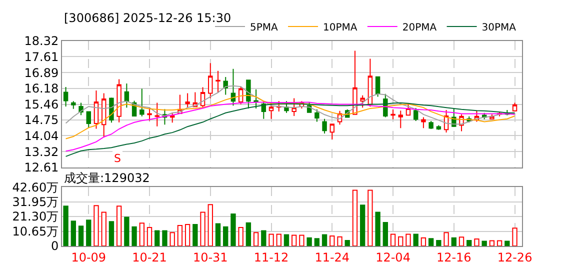 This screenshot has height=276, width=578. What do you see at coordinates (54, 246) in the screenshot?
I see `y-tick-label: 0` at bounding box center [54, 246].